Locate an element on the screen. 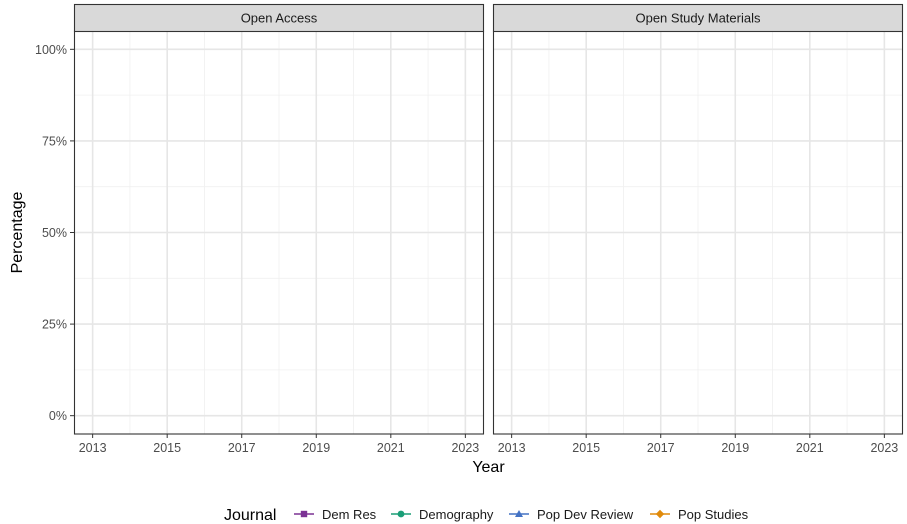 The image size is (907, 524). y-tick-label: 100% is located at coordinates (51, 50).